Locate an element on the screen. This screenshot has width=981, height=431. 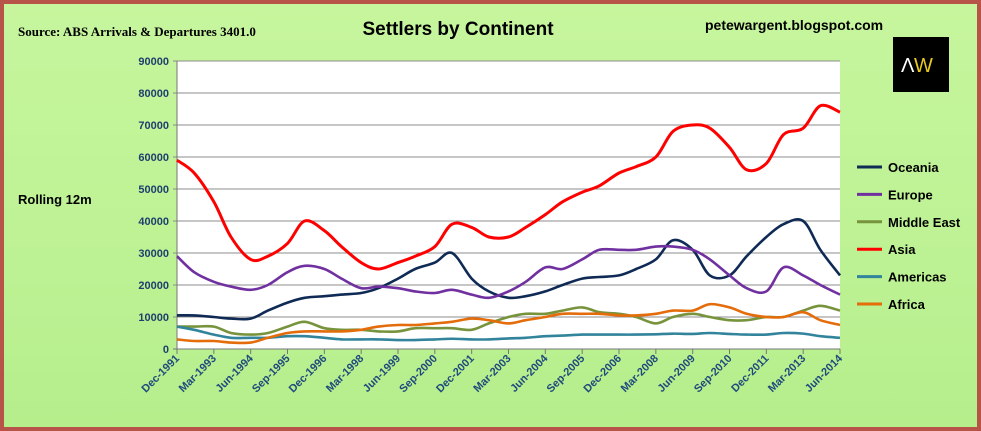
x-tick-label: Sep-2000 is located at coordinates (418, 374).